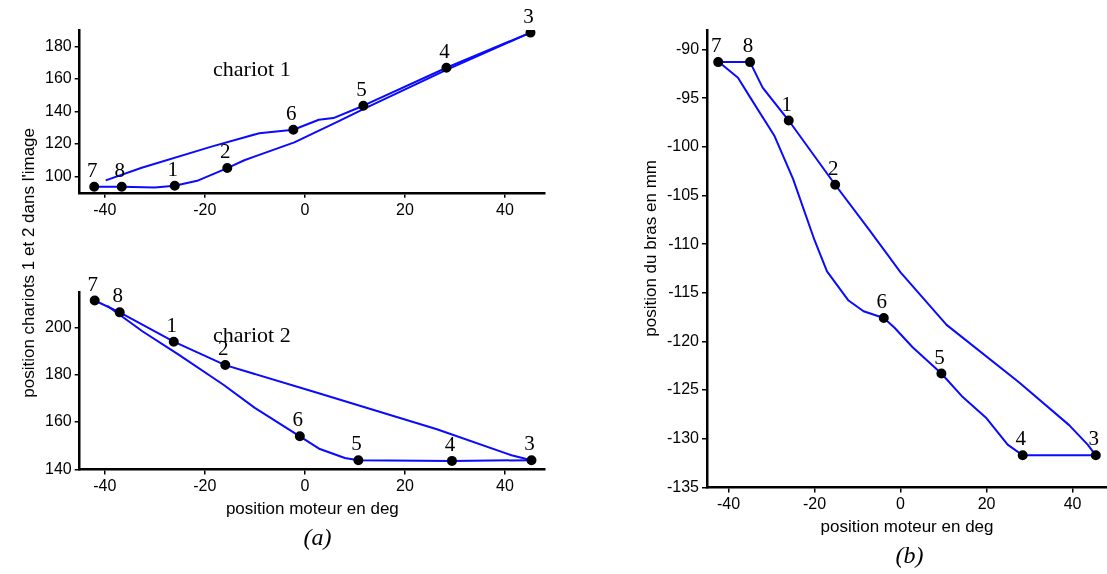  I want to click on y-tick-label: -120, so click(683, 340).